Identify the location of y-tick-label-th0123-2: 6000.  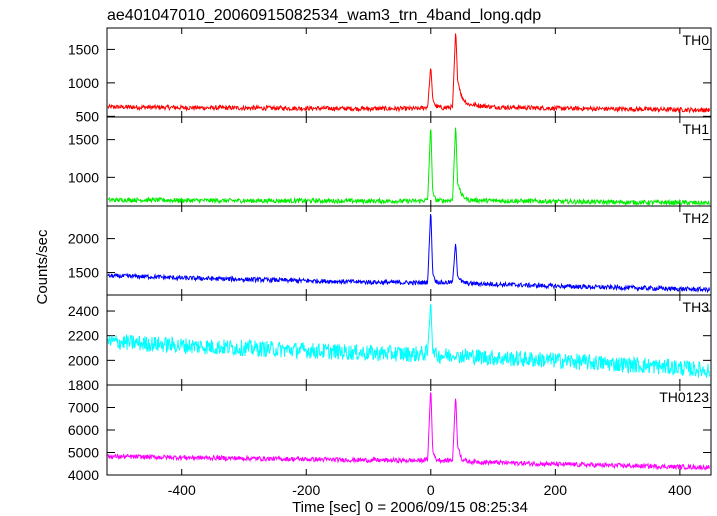
(83, 430).